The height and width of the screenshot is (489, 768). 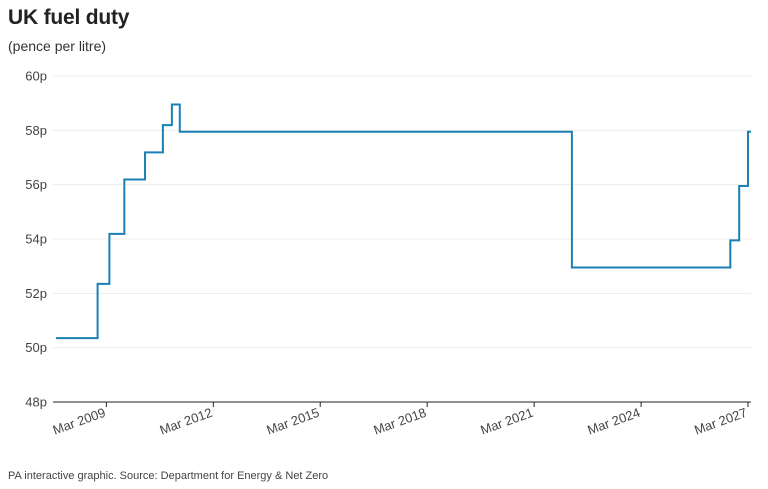 What do you see at coordinates (36, 402) in the screenshot?
I see `y-tick-label: 48p` at bounding box center [36, 402].